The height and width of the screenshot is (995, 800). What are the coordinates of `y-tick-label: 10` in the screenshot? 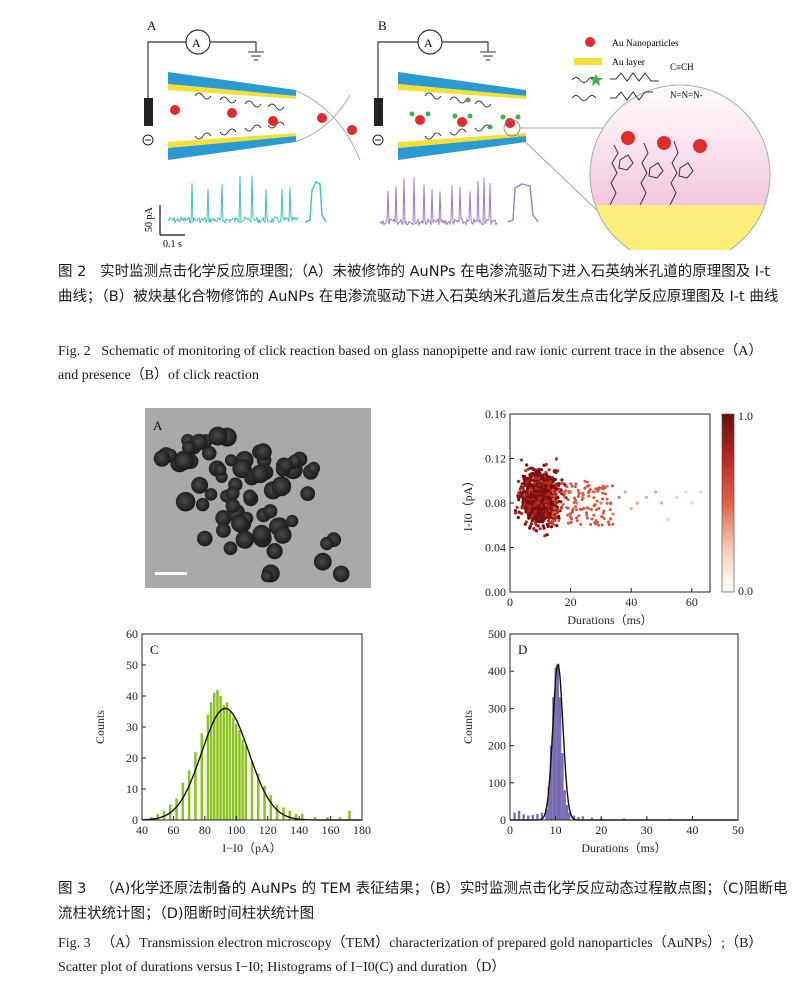 It's located at (132, 789).